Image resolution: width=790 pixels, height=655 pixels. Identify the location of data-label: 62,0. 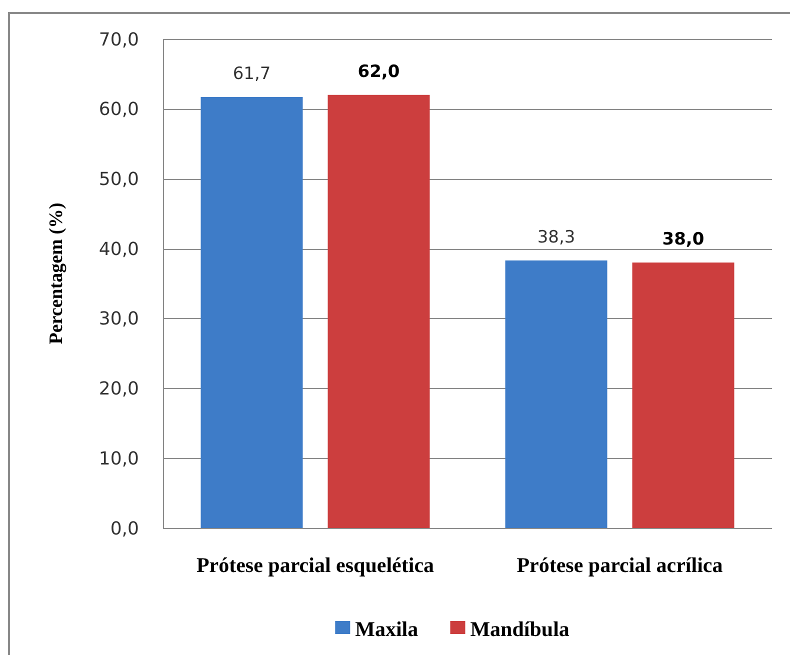
(379, 72).